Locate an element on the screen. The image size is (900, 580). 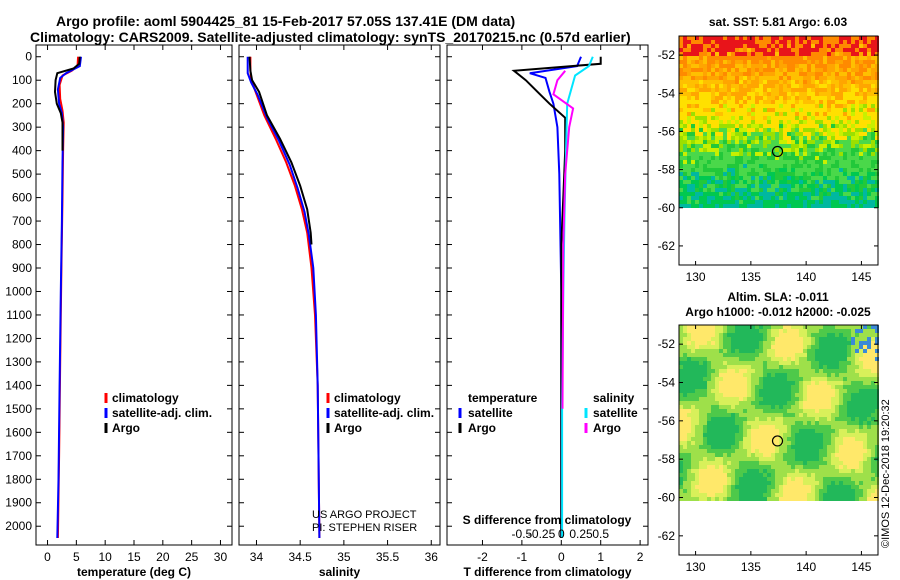
lat-tick-label: -56 is located at coordinates (667, 131).